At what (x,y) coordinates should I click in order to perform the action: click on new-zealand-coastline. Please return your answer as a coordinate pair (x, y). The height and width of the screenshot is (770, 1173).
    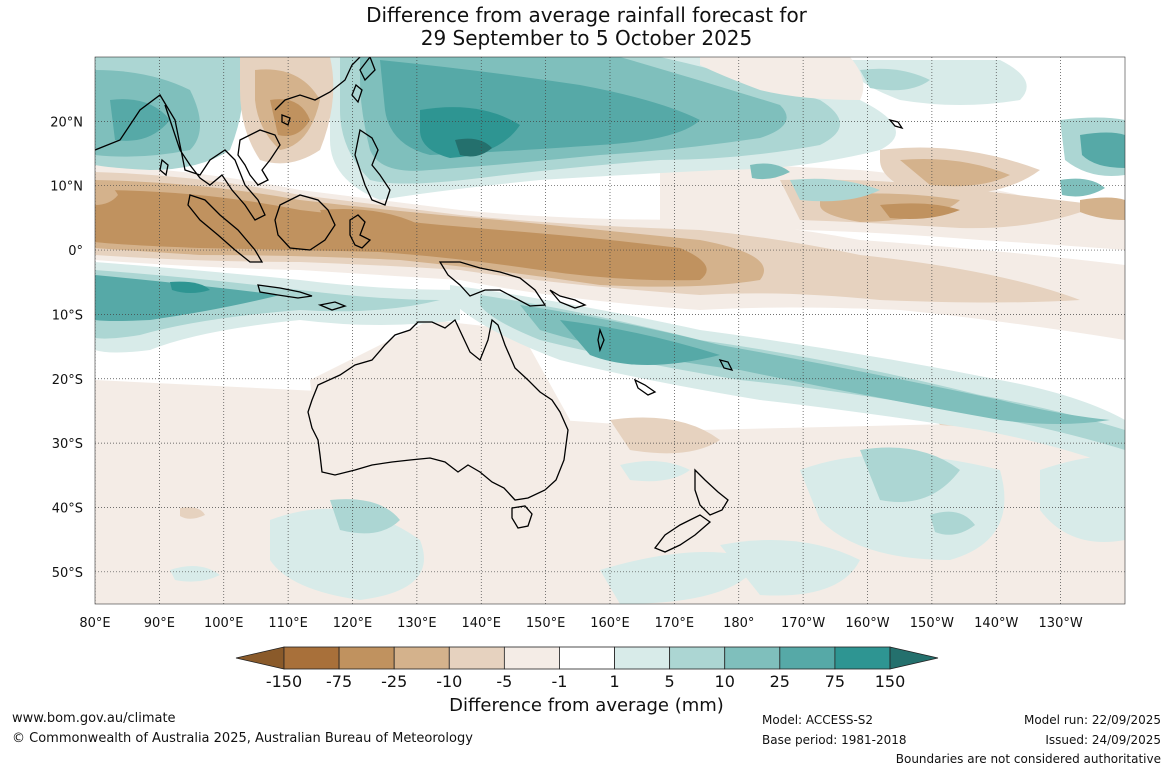
    Looking at the image, I should click on (711, 492).